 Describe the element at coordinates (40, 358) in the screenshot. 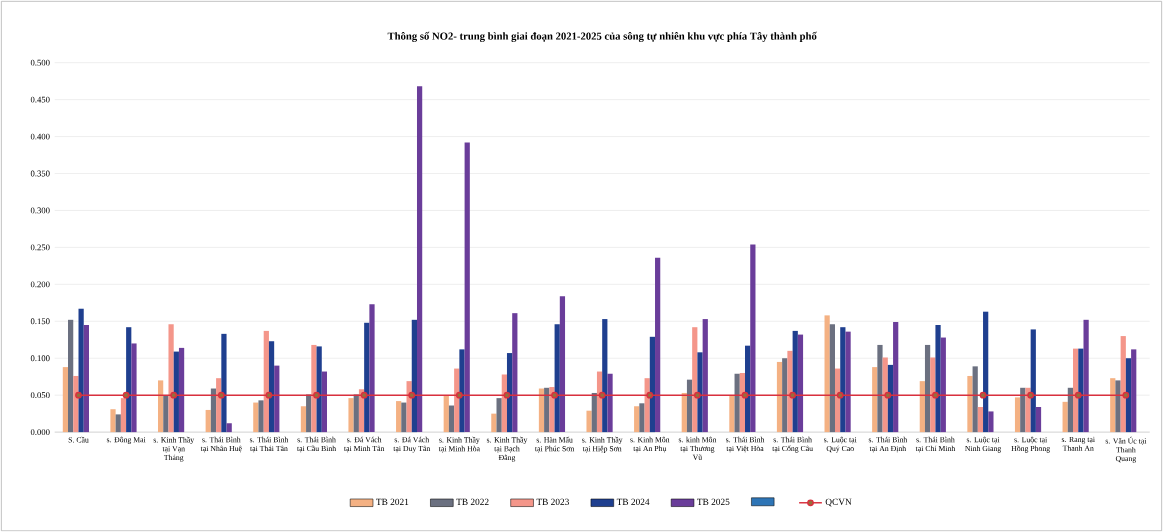

I see `y-tick-label: 0.100` at that location.